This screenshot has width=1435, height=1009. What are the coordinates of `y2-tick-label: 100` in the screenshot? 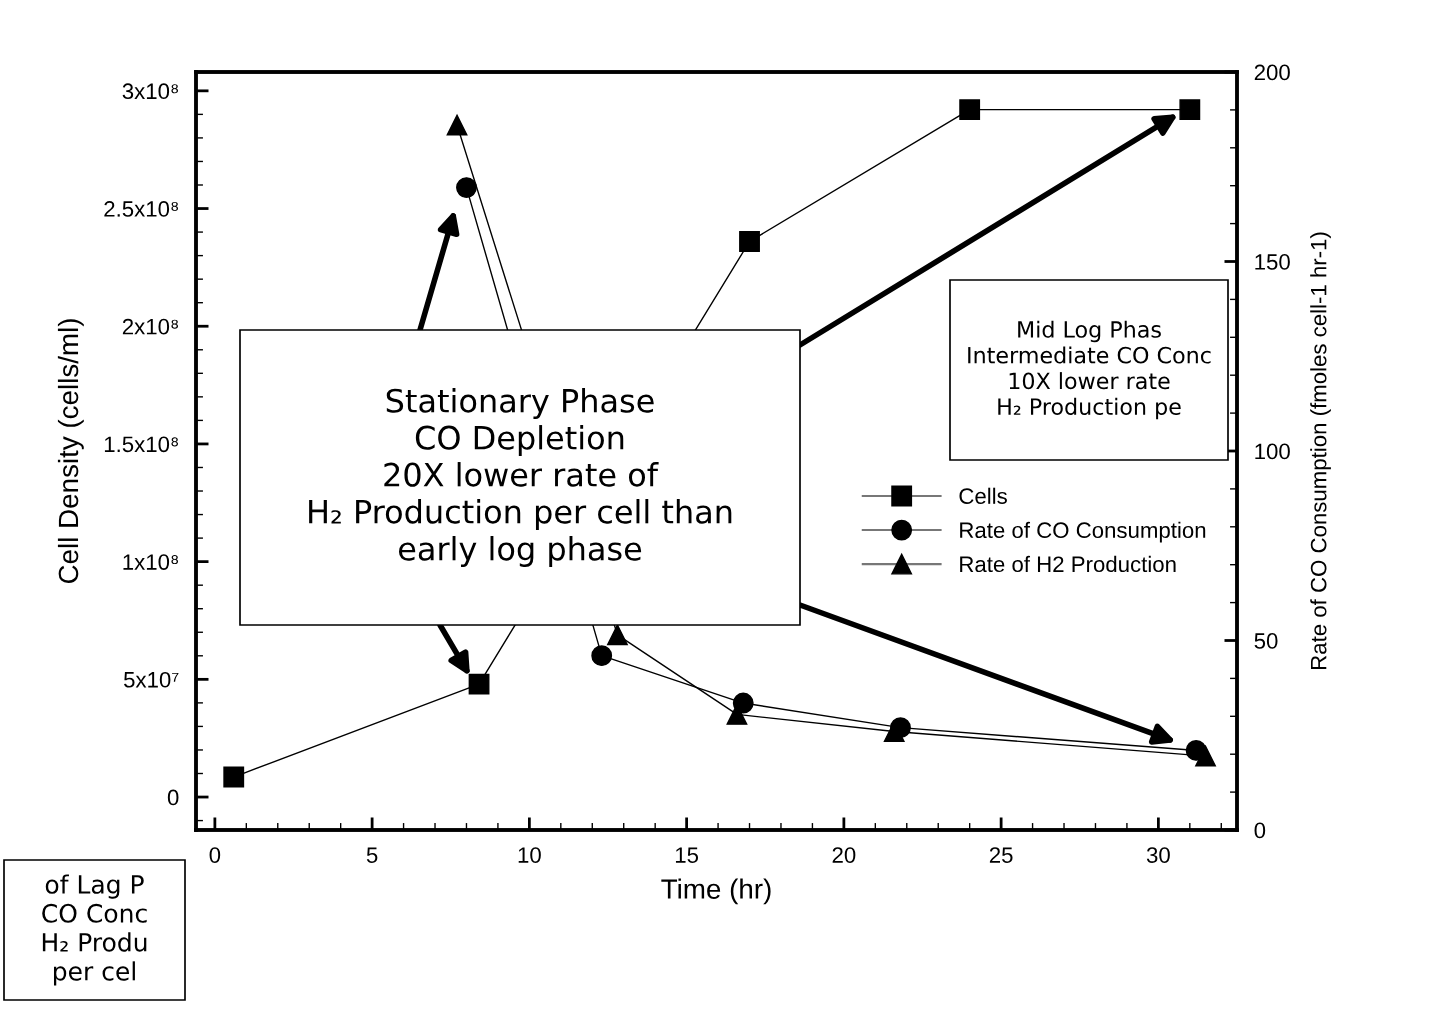 It's located at (1272, 451).